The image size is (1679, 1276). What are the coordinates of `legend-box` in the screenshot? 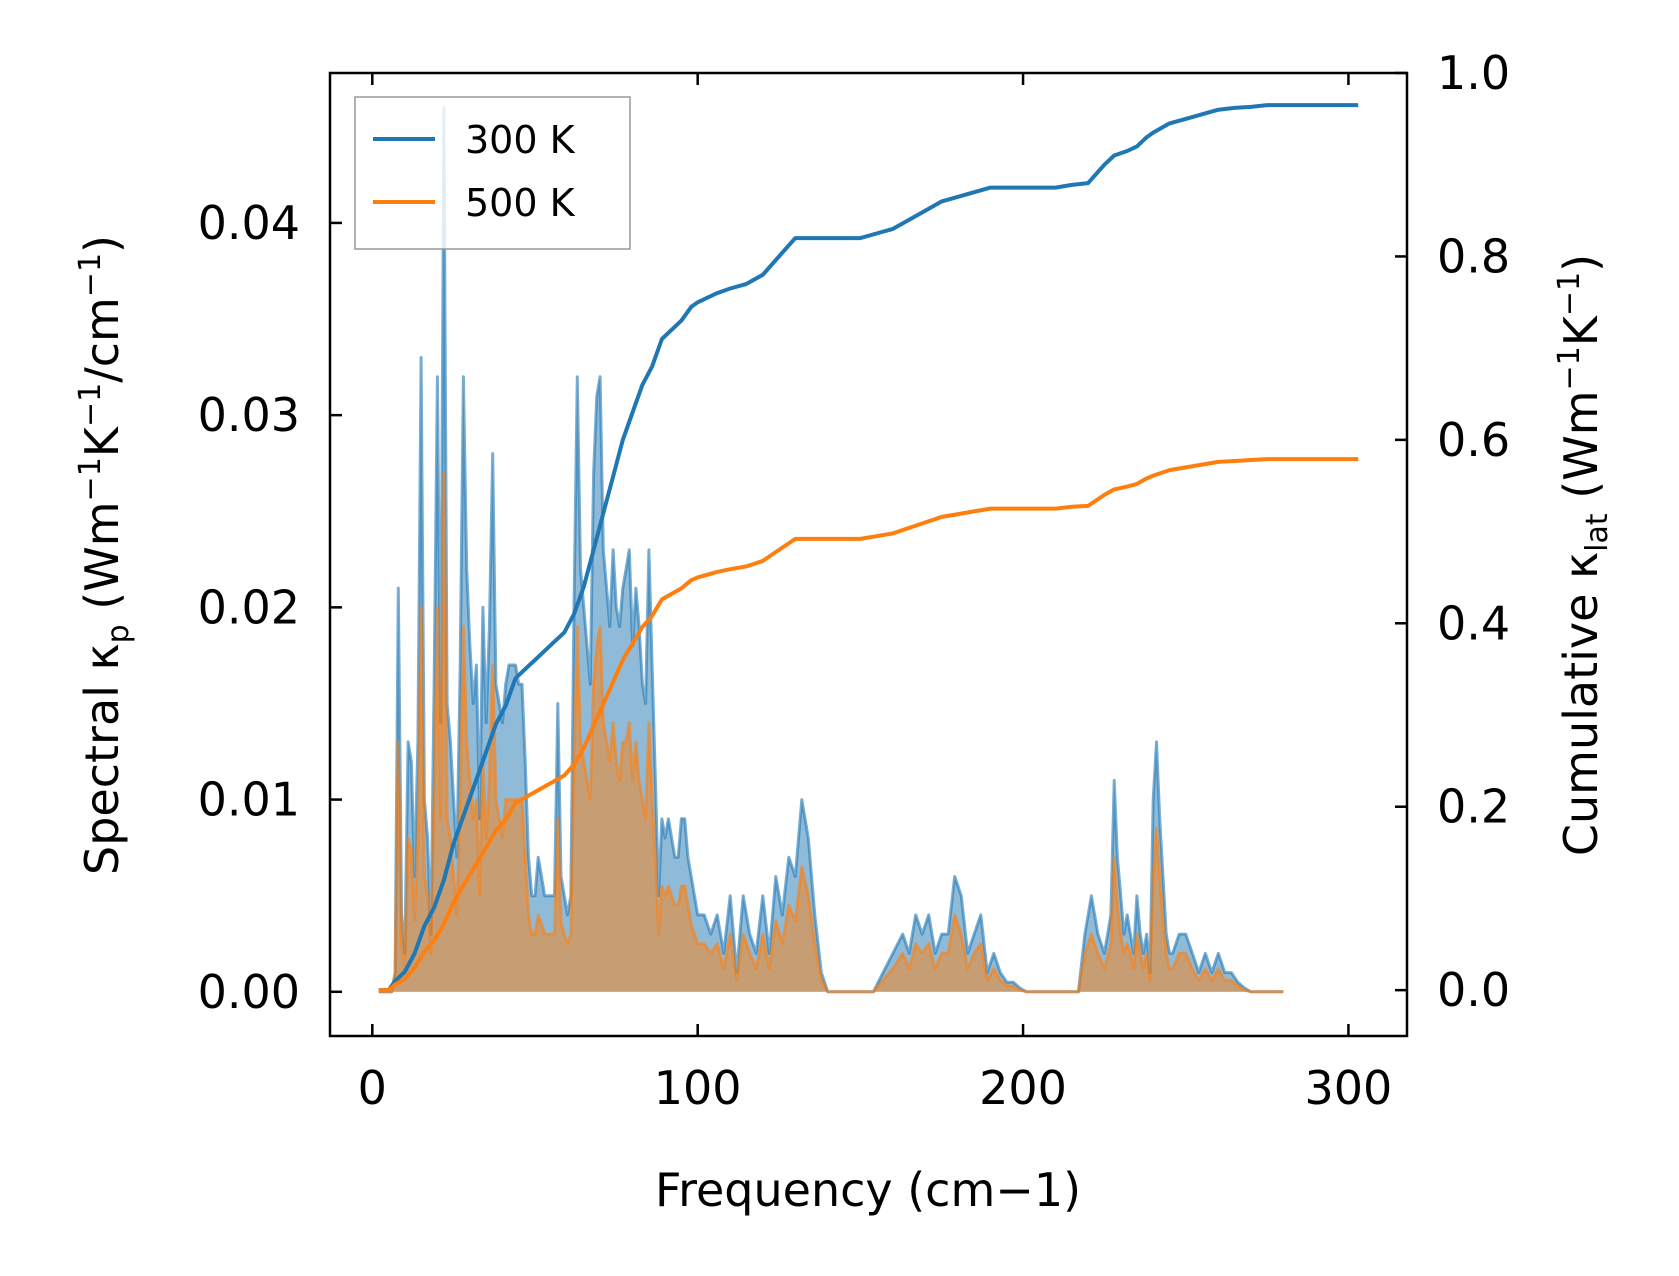 It's located at (492, 173).